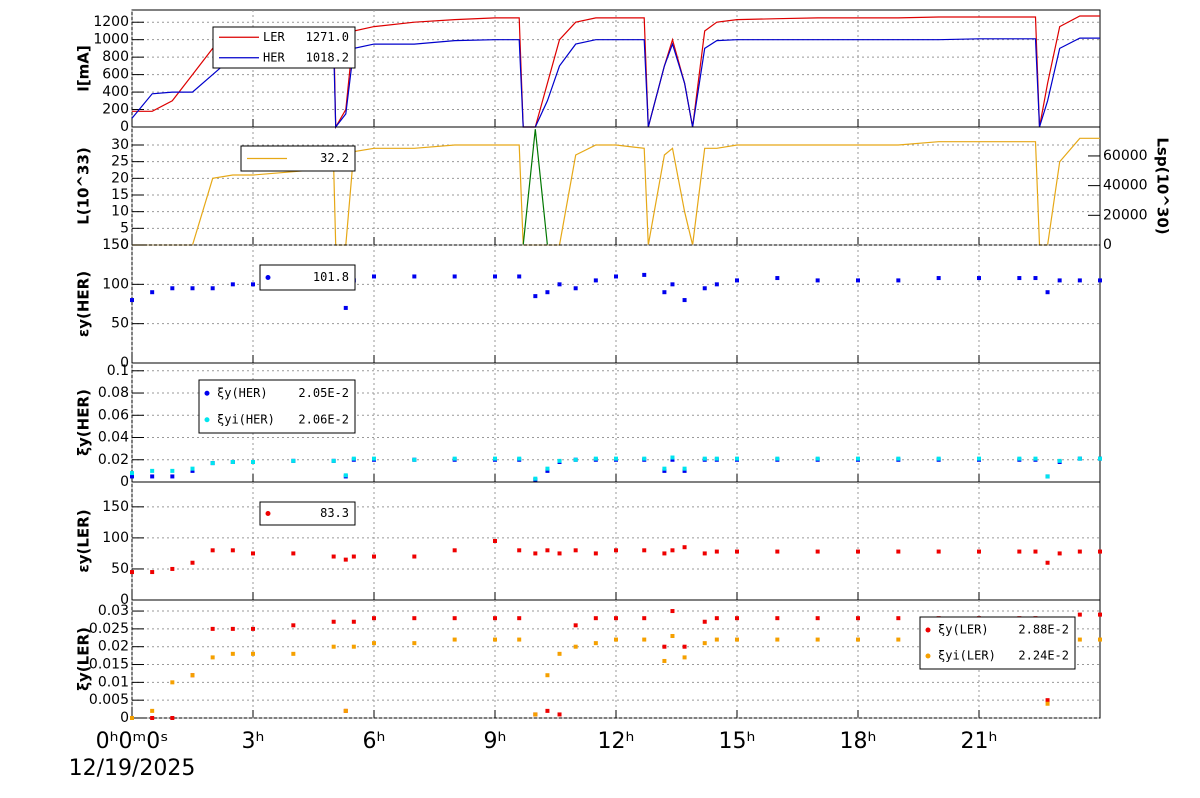 This screenshot has width=1200, height=798. What do you see at coordinates (246, 419) in the screenshot?
I see `legend-label: ξyi(HER)` at bounding box center [246, 419].